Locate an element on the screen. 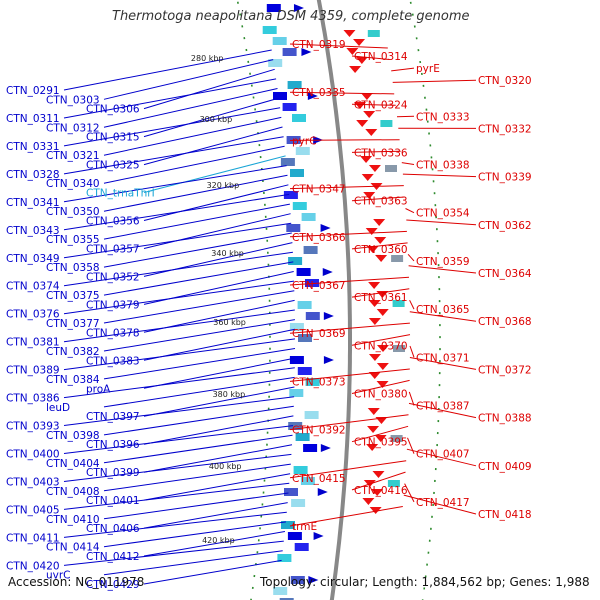 The width and height of the screenshot is (600, 600). forward-gene-block is located at coordinates (290, 195).